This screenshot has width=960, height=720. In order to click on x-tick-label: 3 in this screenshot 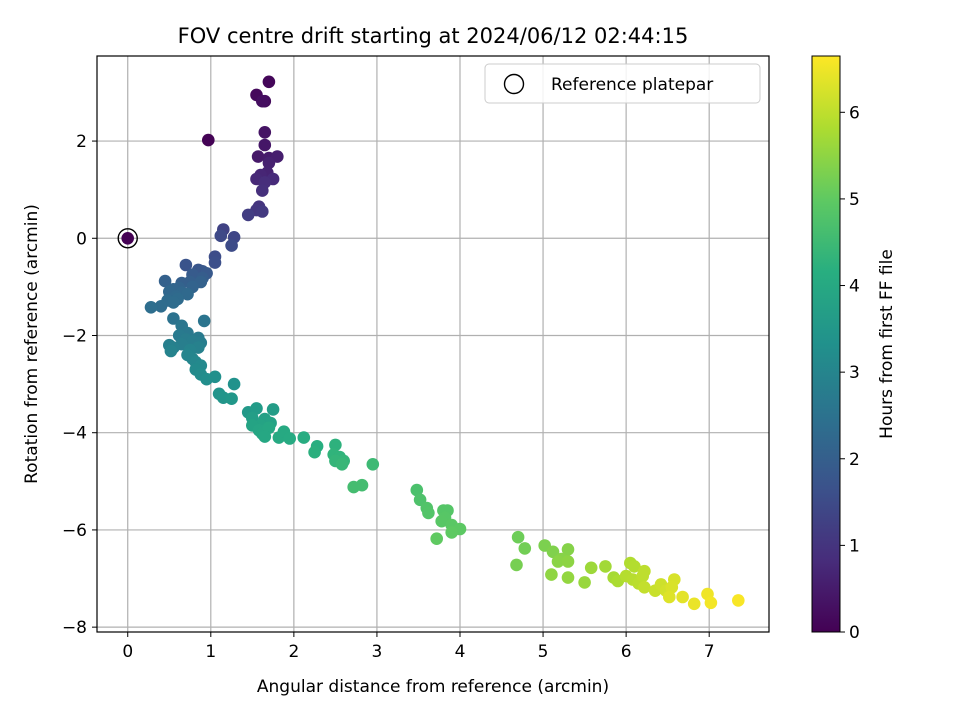, I will do `click(377, 652)`.